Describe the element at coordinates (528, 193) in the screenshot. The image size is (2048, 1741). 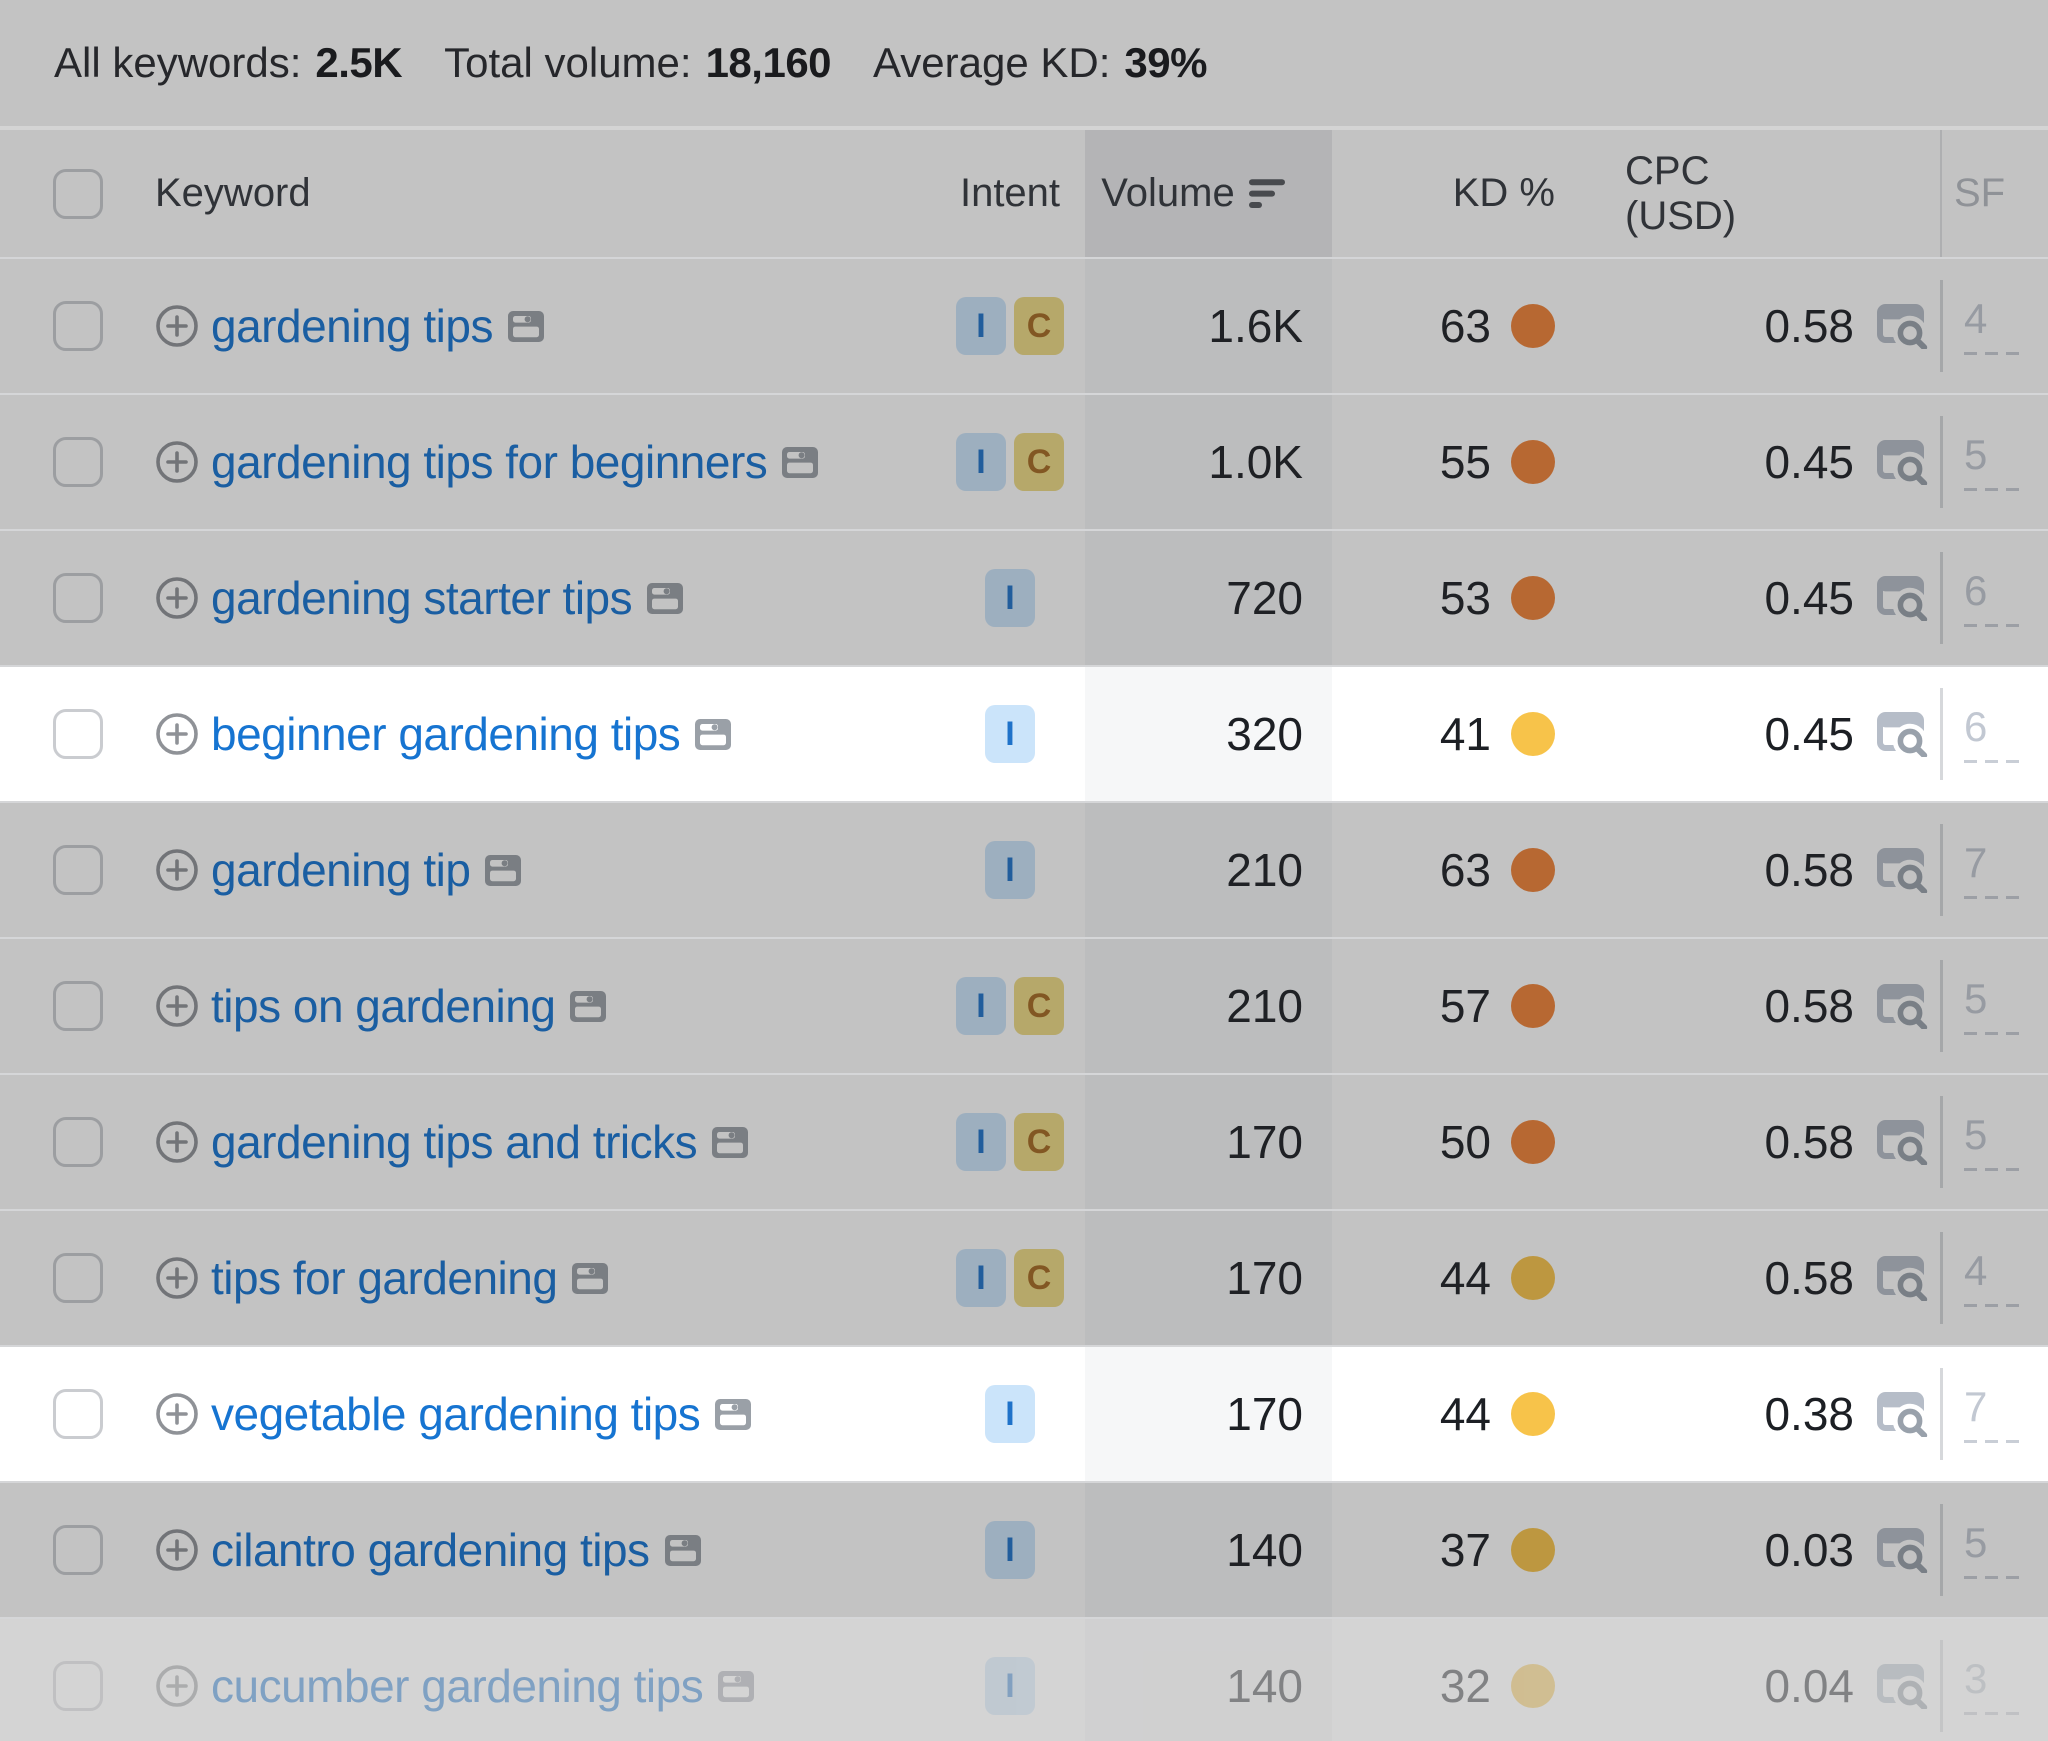
I see `column-header-keyword: Keyword` at that location.